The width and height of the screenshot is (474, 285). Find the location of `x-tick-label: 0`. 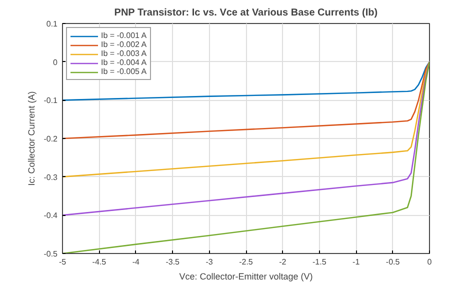

x-tick-label: 0 is located at coordinates (429, 262).